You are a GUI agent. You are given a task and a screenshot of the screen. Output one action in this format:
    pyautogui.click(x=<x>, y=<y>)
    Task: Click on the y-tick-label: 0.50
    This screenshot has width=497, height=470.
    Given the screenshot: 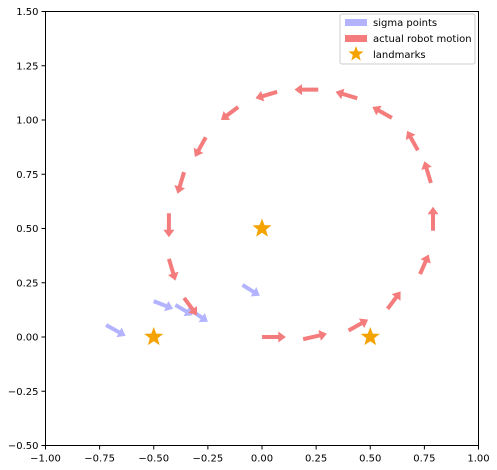 What is the action you would take?
    pyautogui.click(x=27, y=229)
    